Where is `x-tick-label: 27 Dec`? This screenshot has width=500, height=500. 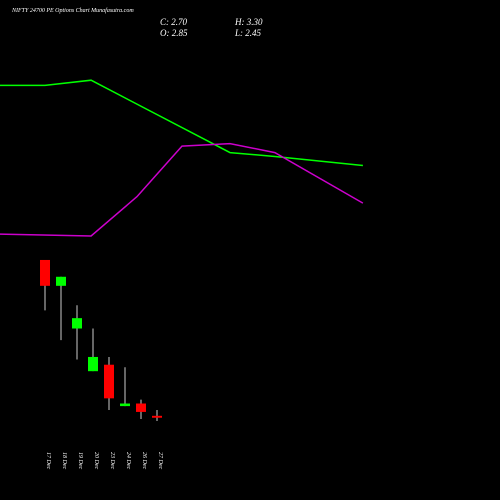
x-tick-label: 27 Dec is located at coordinates (160, 460).